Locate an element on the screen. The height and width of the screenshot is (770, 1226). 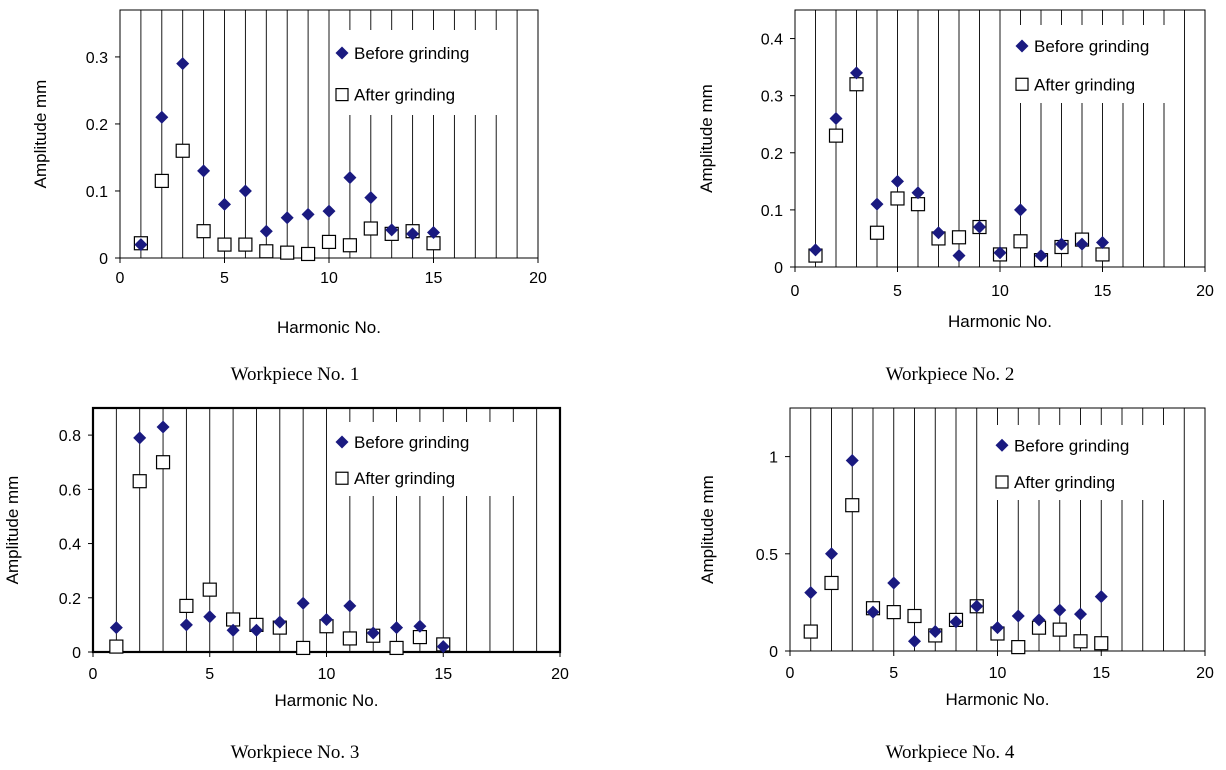
chart-caption: Workpiece No. 1 is located at coordinates (295, 374).